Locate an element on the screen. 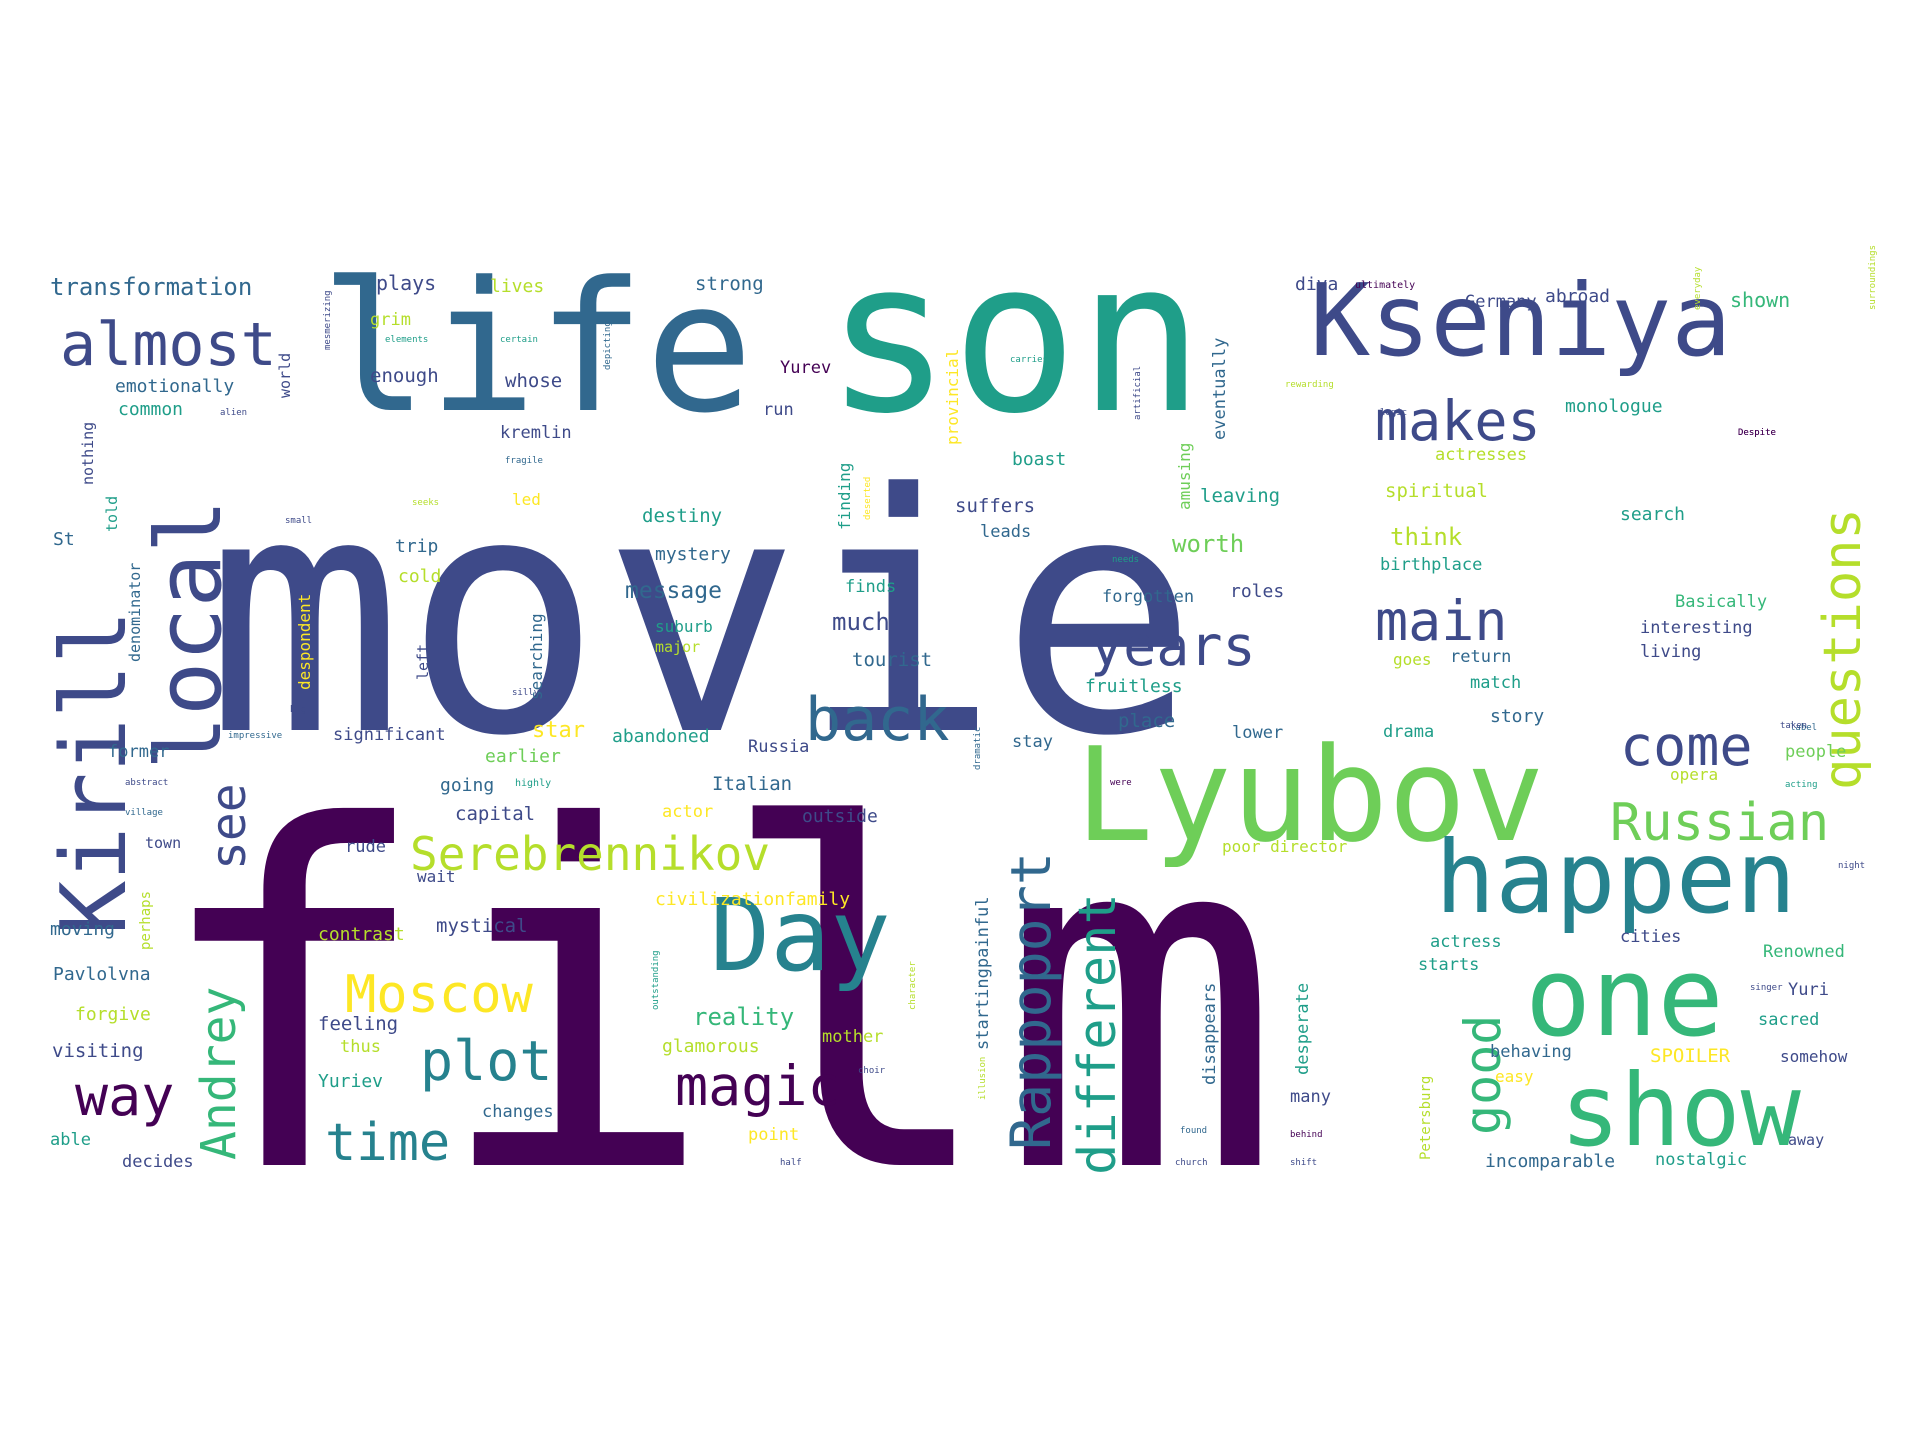  word-abroad: abroad is located at coordinates (1577, 296).